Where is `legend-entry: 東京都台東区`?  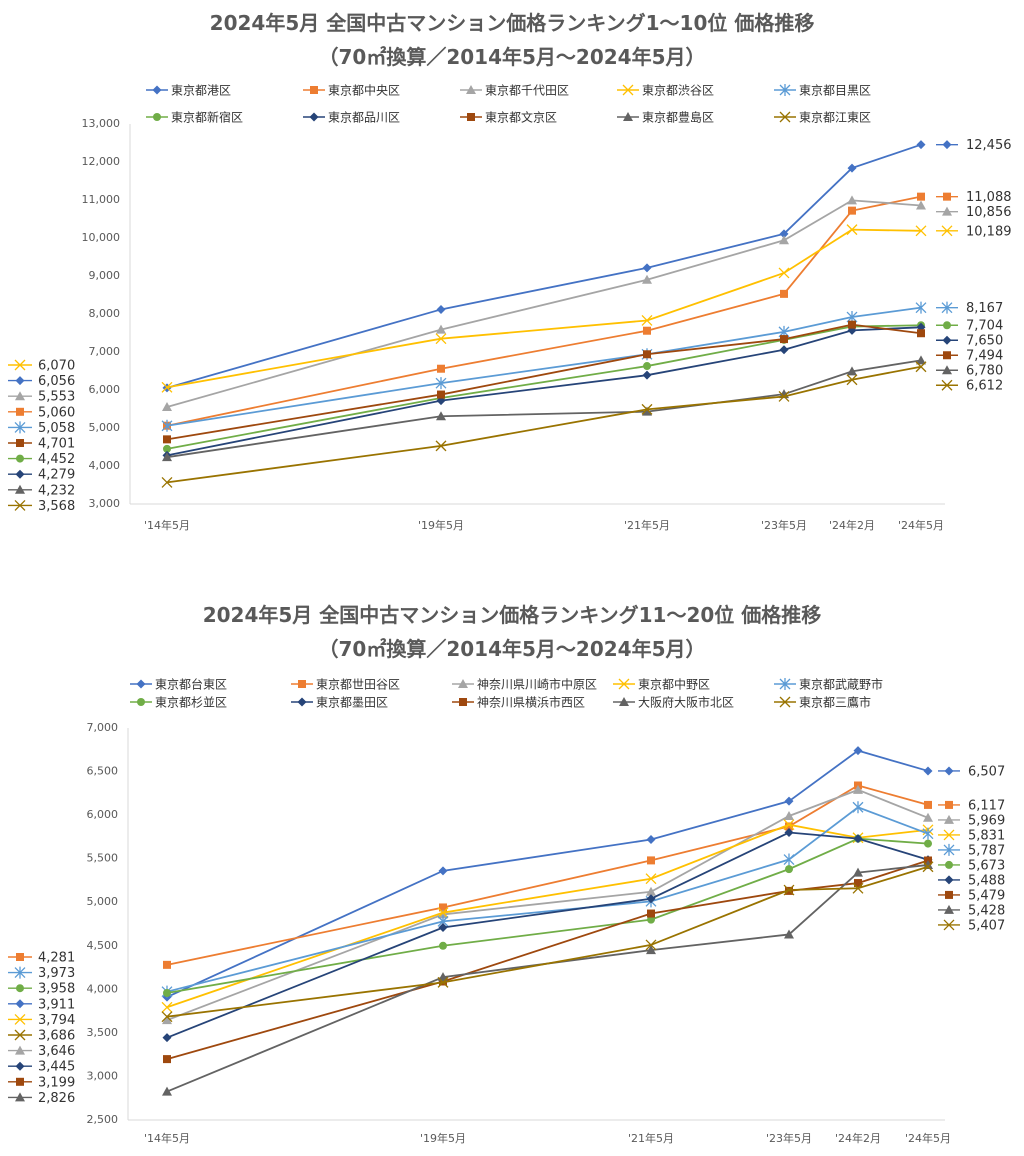 legend-entry: 東京都台東区 is located at coordinates (178, 684).